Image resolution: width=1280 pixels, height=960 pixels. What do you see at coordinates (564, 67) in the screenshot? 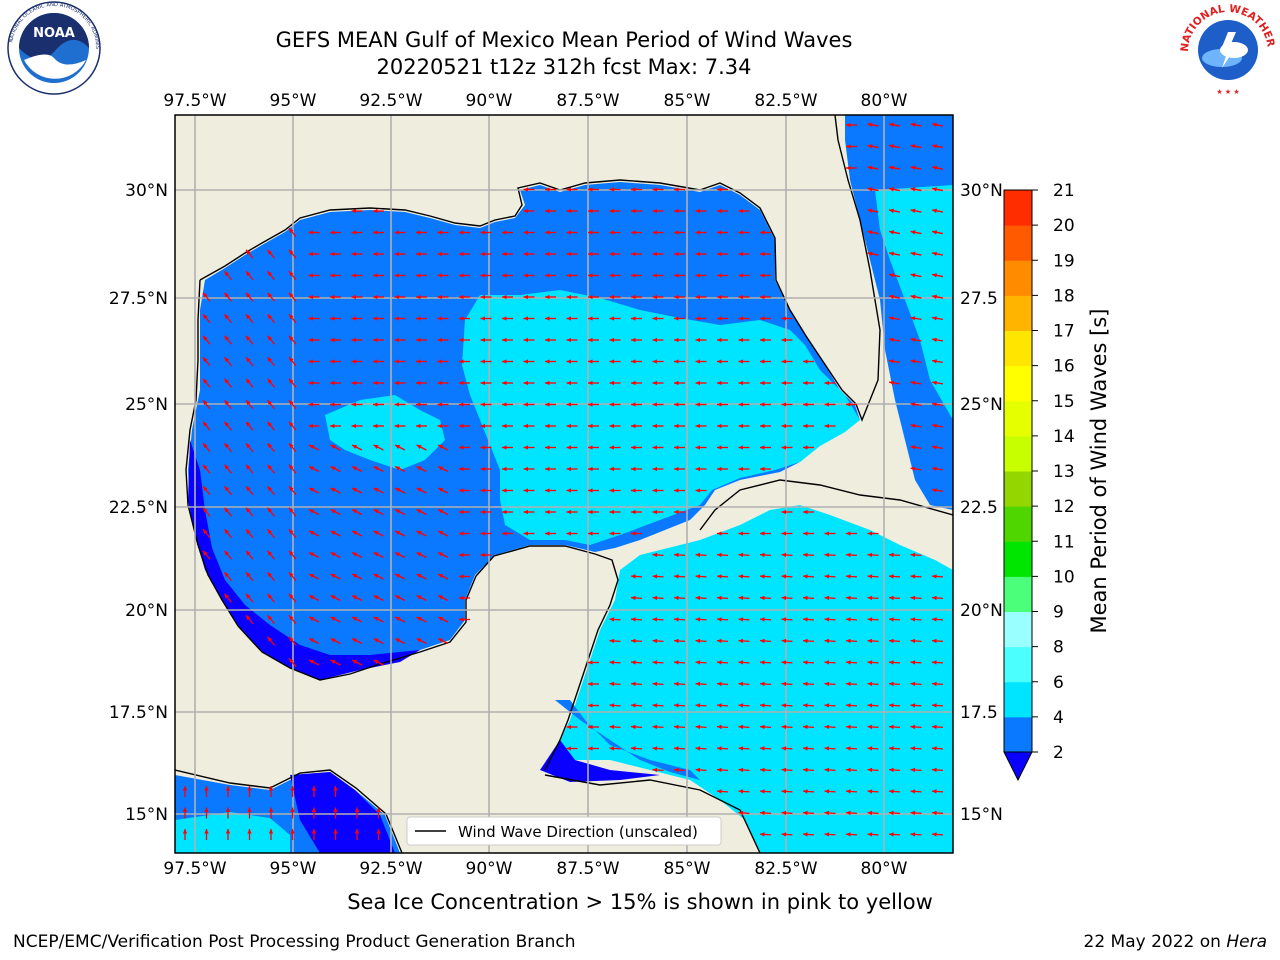
I see `chart-subtitle: 20220521 t12z 312h fcst Max: 7.34` at bounding box center [564, 67].